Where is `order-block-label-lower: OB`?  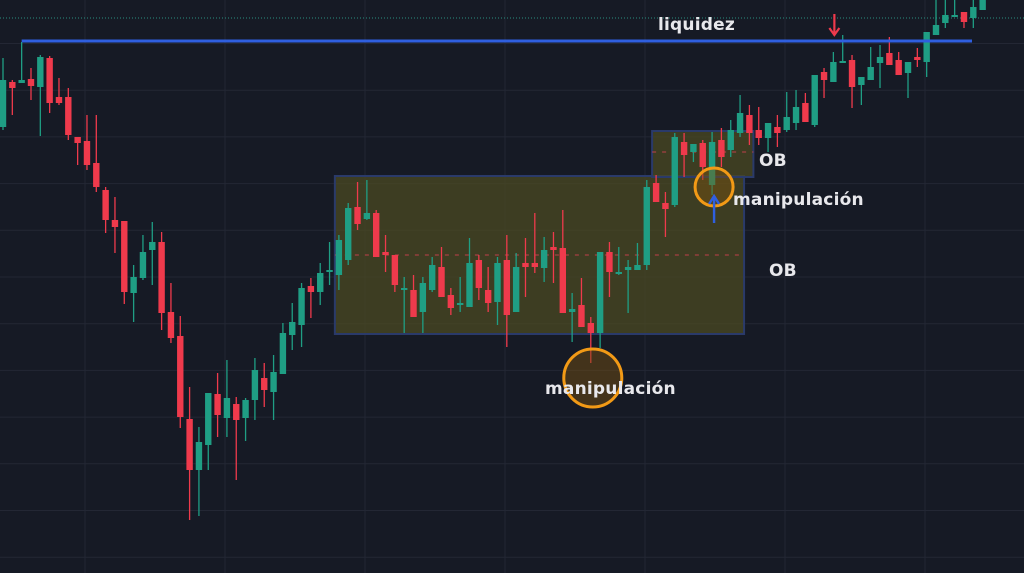 order-block-label-lower: OB is located at coordinates (783, 271).